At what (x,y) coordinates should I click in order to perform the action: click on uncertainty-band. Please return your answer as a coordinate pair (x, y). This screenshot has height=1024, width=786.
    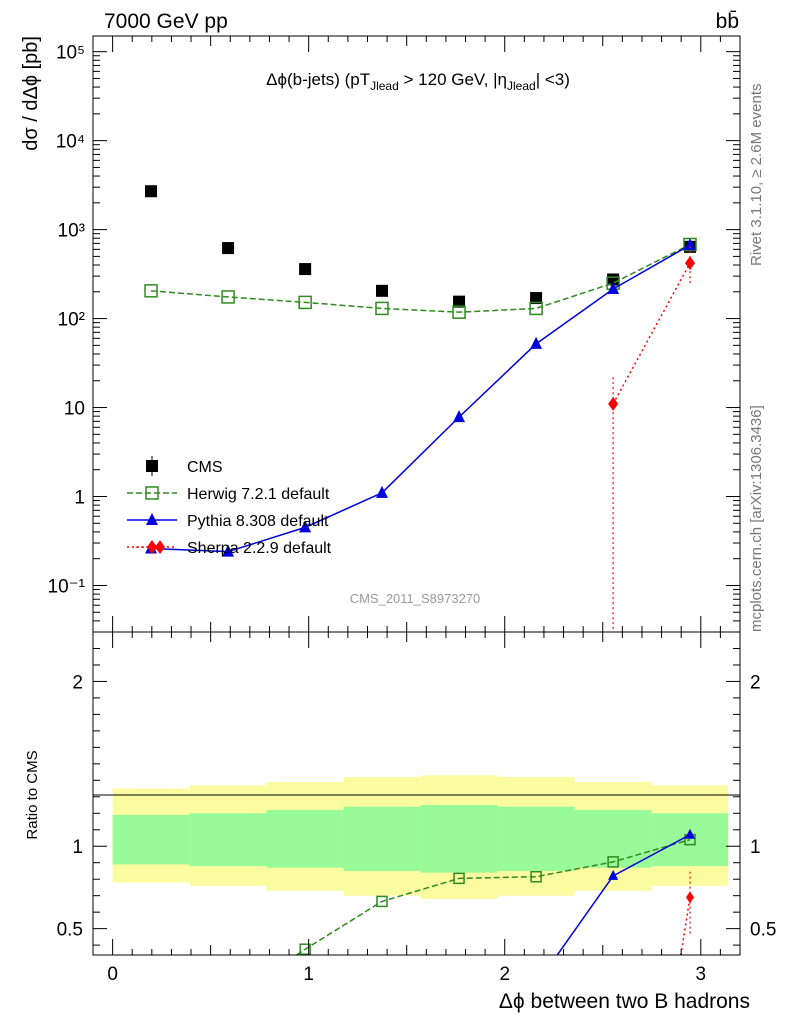
    Looking at the image, I should click on (420, 837).